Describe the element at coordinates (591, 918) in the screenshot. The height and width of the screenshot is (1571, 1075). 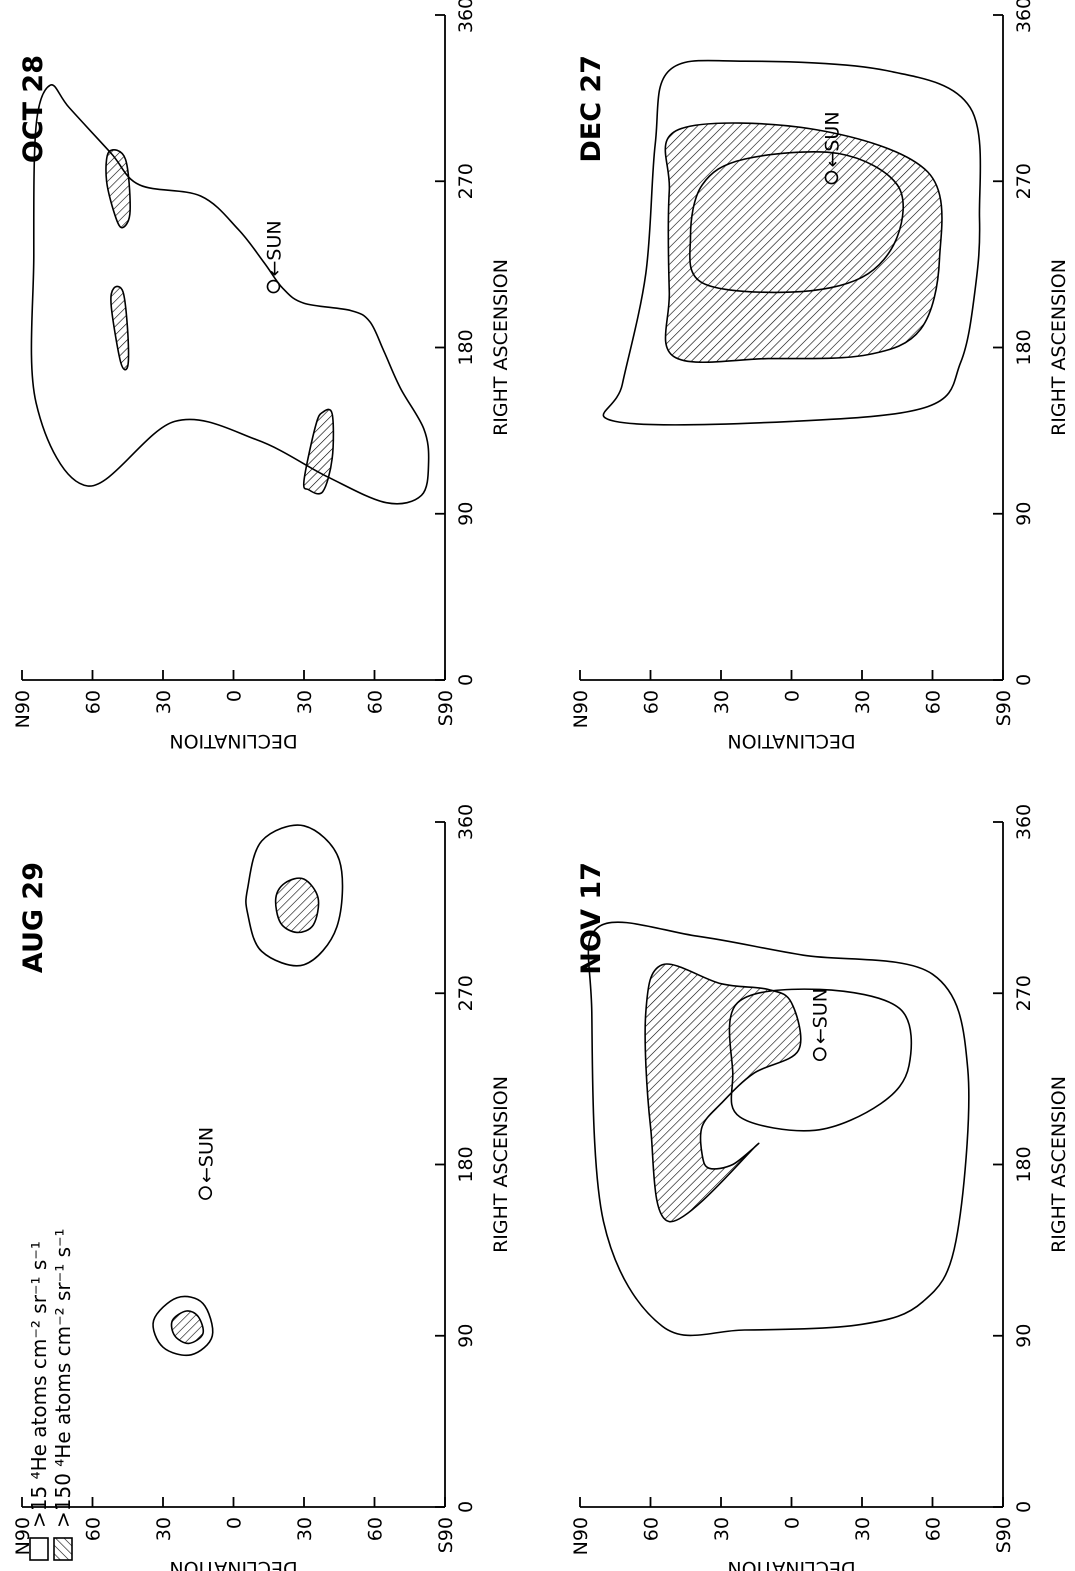
I see `panel-title: NOV 17` at that location.